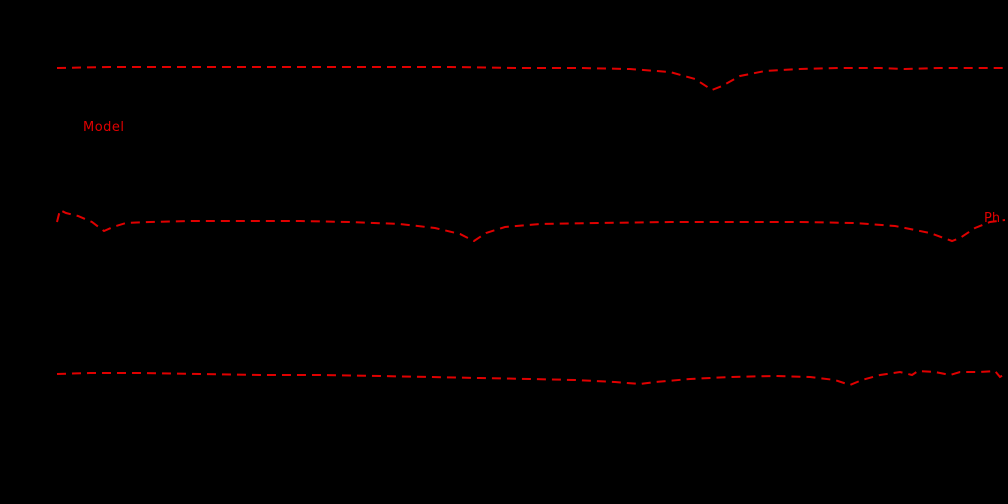 This screenshot has height=504, width=1008. I want to click on clipped-edge-label: Ph, so click(992, 218).